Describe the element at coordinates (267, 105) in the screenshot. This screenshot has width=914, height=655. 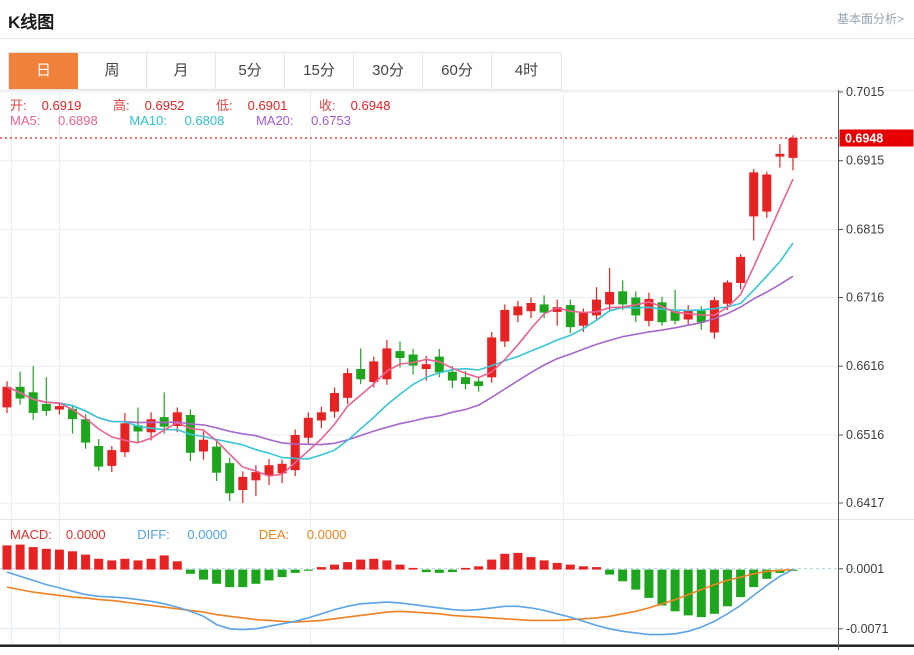
I see `low-value: 0.6901` at that location.